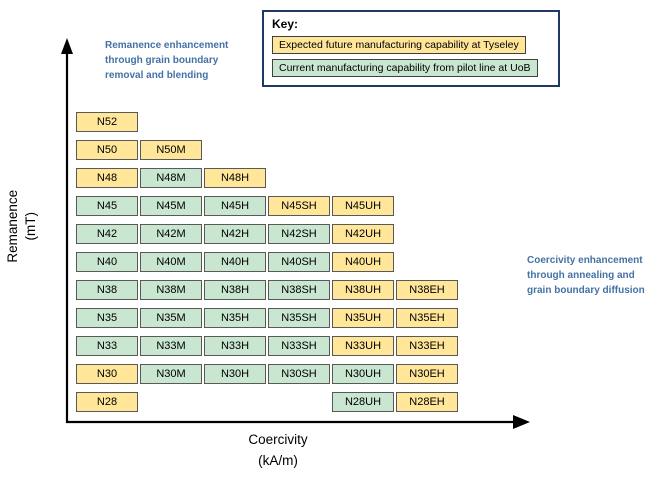 This screenshot has width=662, height=483. What do you see at coordinates (171, 374) in the screenshot?
I see `grade-cell-n30m: N30M` at bounding box center [171, 374].